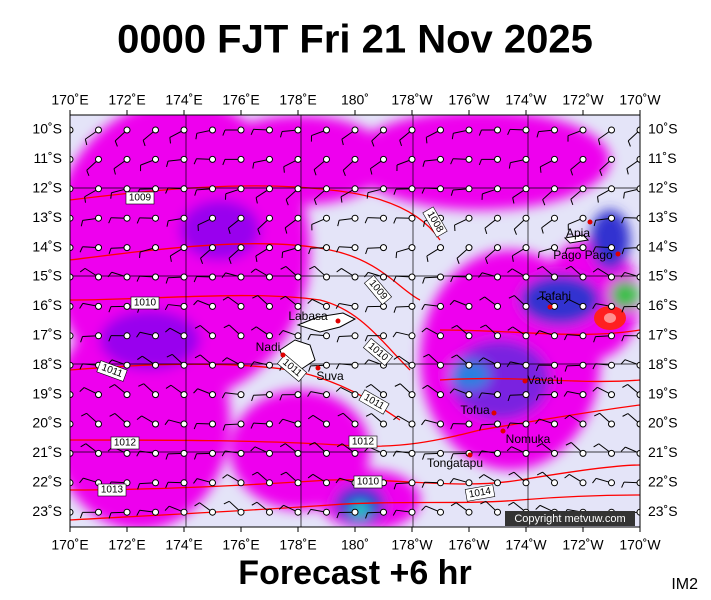 The height and width of the screenshot is (600, 711). Describe the element at coordinates (47, 305) in the screenshot. I see `lat-label-left: 16˚S` at that location.